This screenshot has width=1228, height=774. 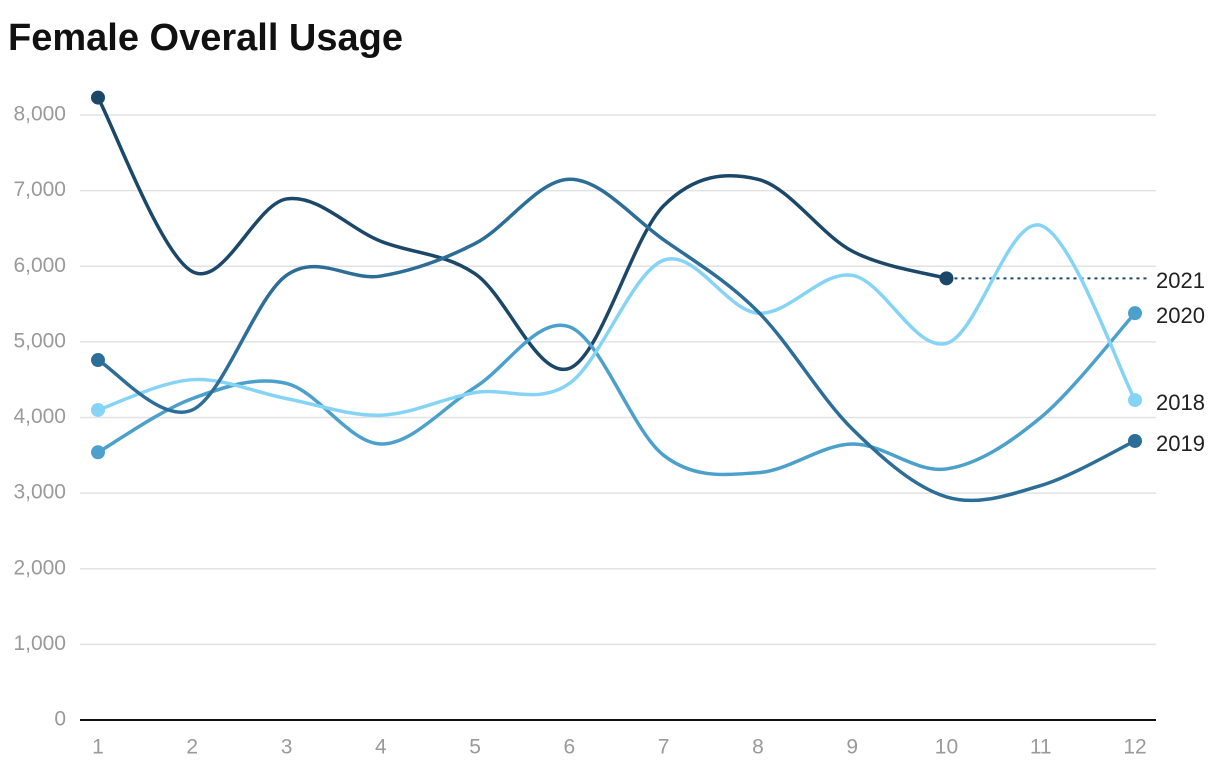 What do you see at coordinates (1180, 443) in the screenshot?
I see `series-label: 2019` at bounding box center [1180, 443].